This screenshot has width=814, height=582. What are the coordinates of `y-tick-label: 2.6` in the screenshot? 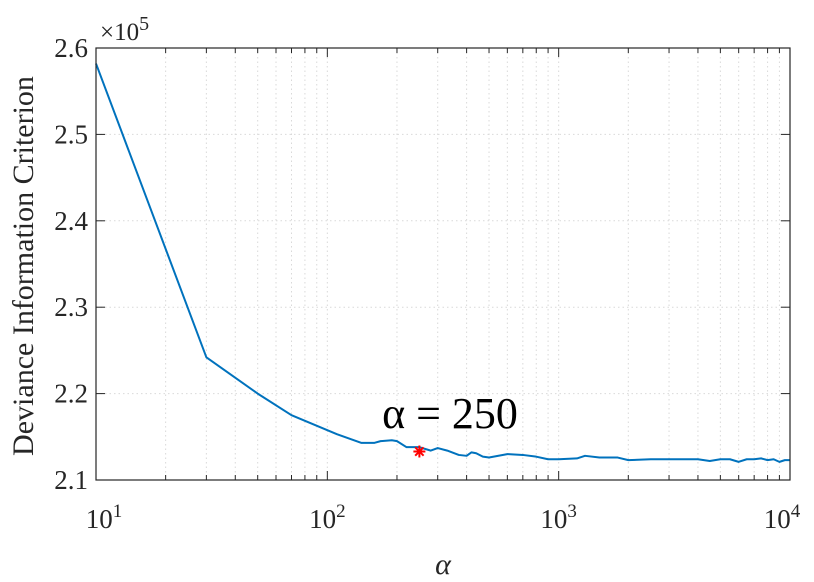 It's located at (71, 48).